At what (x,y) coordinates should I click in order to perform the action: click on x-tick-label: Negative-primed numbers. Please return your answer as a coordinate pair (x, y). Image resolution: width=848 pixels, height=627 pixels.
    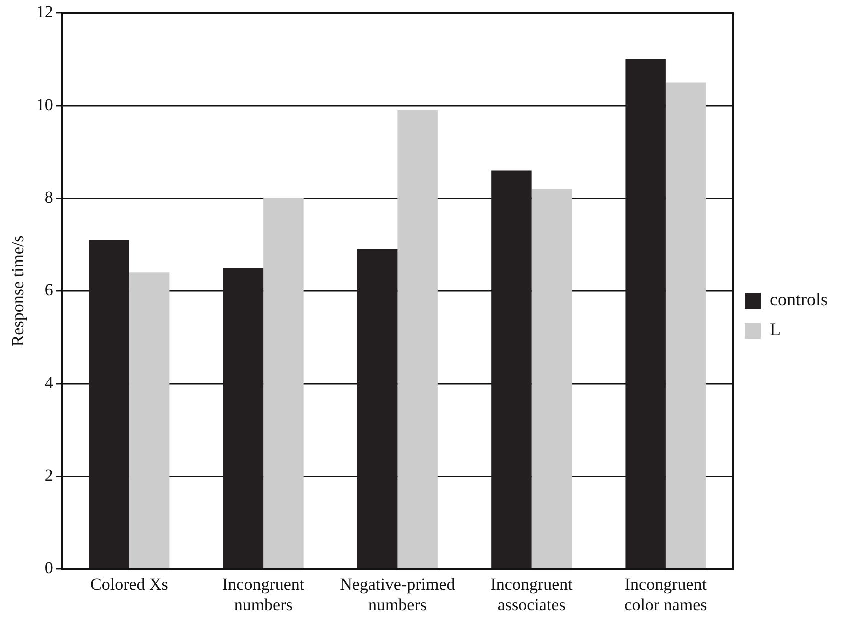
    Looking at the image, I should click on (398, 594).